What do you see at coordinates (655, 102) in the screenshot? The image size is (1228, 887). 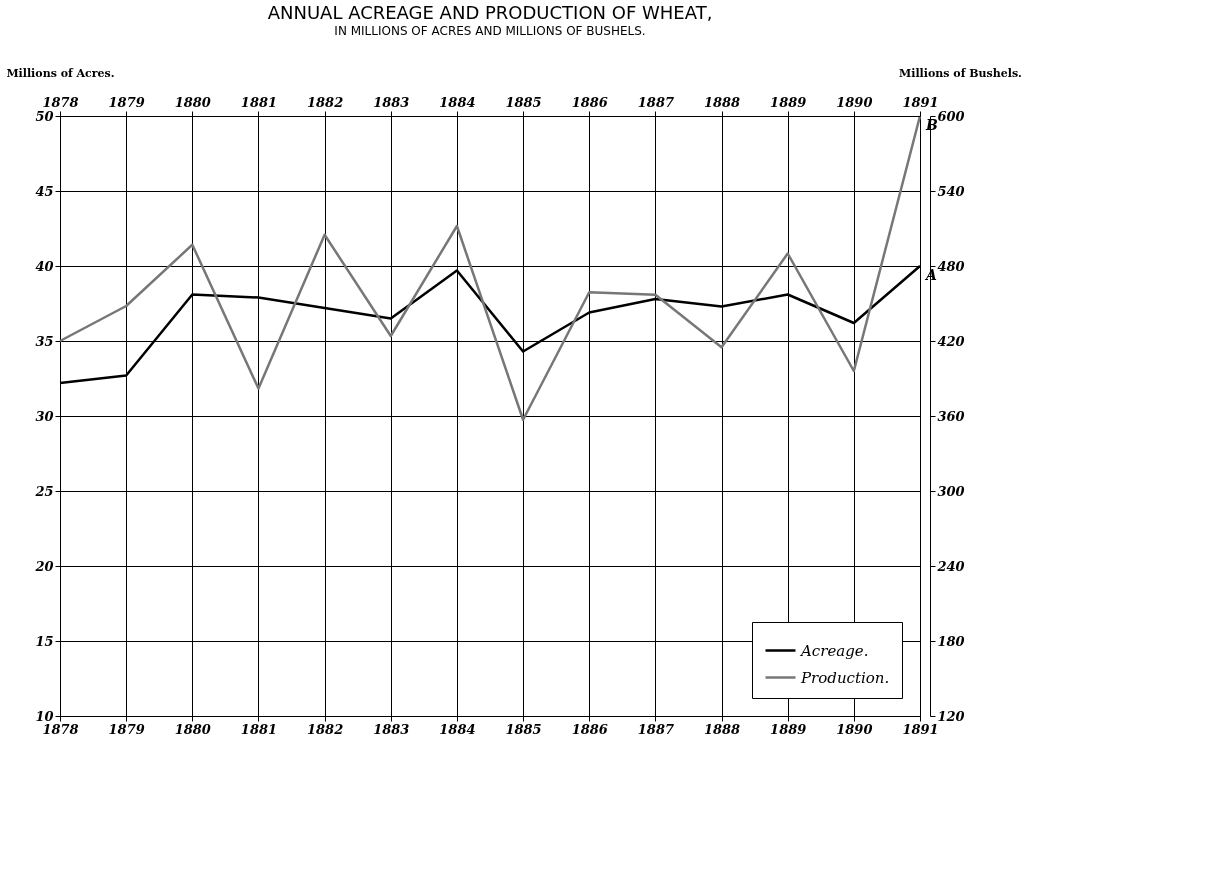 I see `x2-tick-label: 1887` at bounding box center [655, 102].